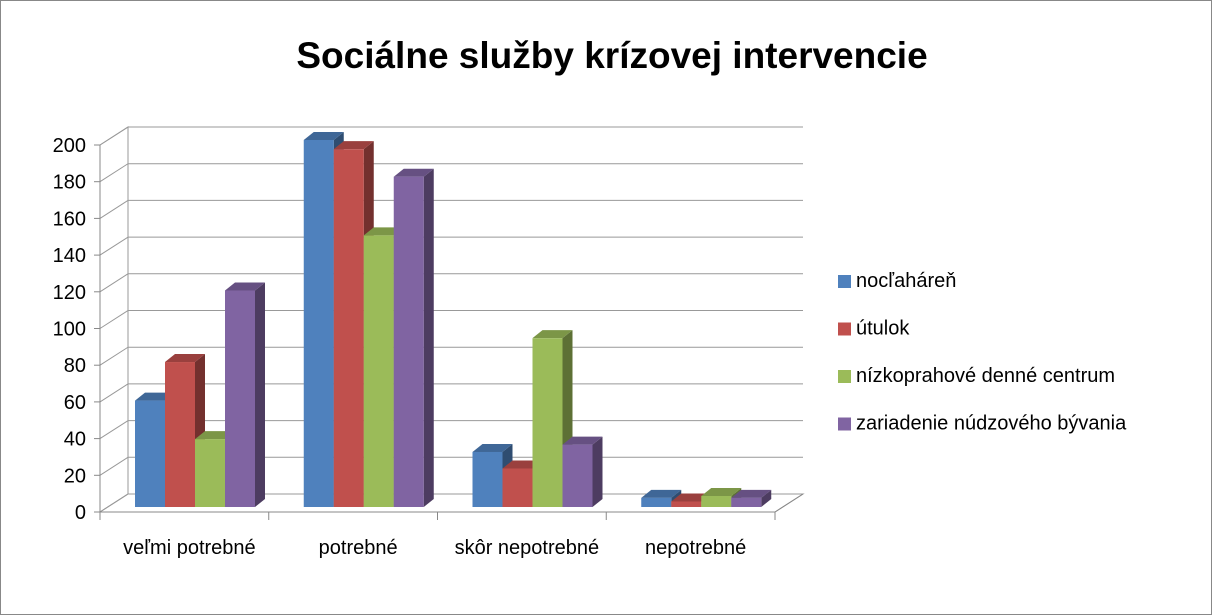 This screenshot has width=1212, height=615. Describe the element at coordinates (75, 403) in the screenshot. I see `y-tick-label: 60` at that location.